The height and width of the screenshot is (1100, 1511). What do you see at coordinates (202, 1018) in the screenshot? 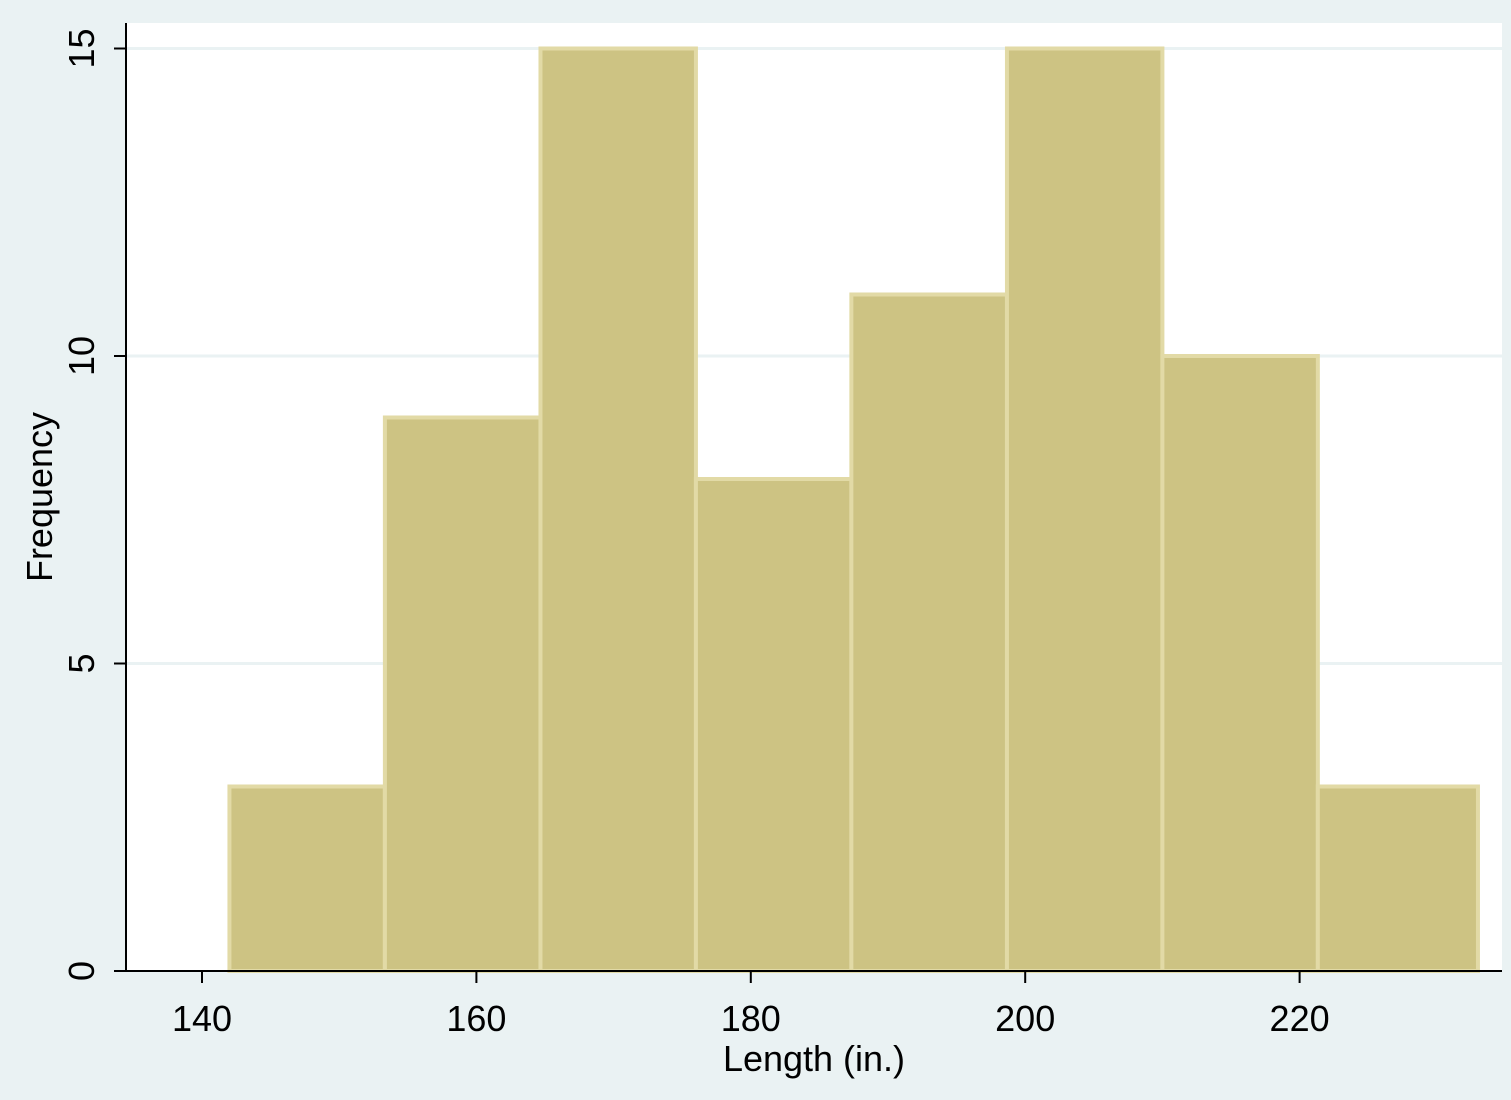
I see `x-tick-label-140: 140` at bounding box center [202, 1018].